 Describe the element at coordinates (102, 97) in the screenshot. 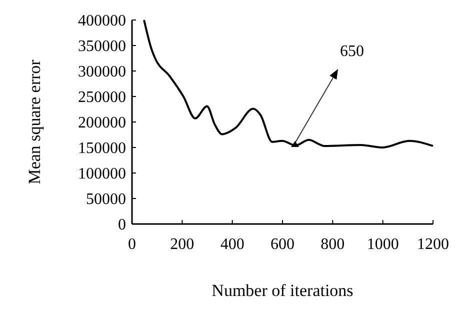

I see `y-tick-label: 250000` at that location.